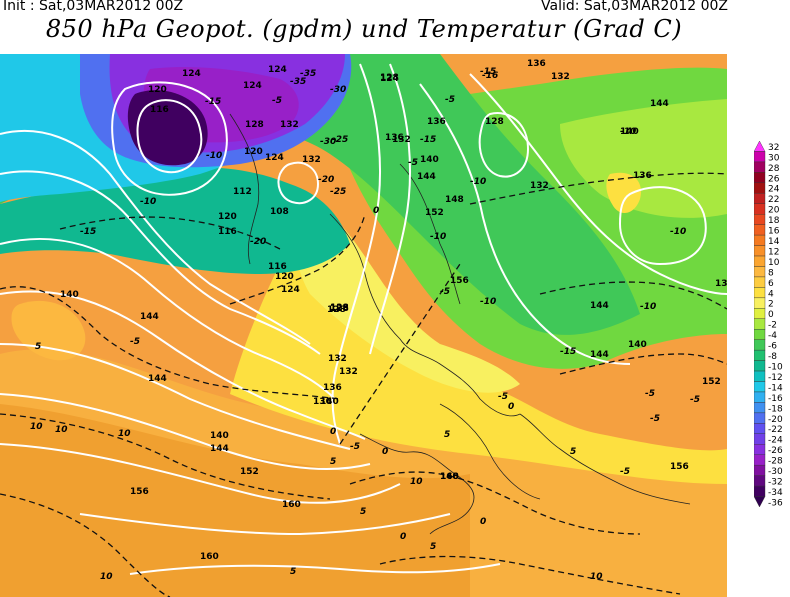 The width and height of the screenshot is (790, 597). Describe the element at coordinates (279, 212) in the screenshot. I see `geopotential-label: 108` at that location.